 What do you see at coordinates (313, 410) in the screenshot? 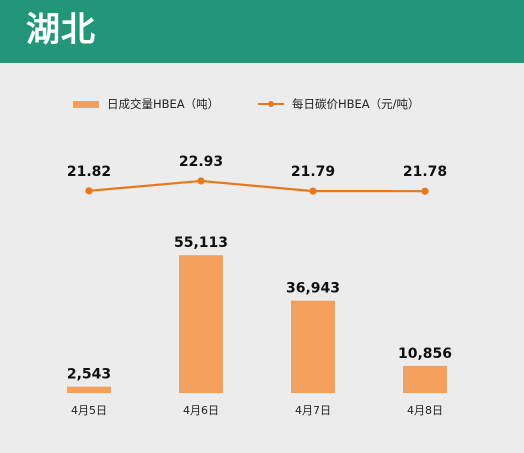
I see `x-tick-label-2: 4月7日` at bounding box center [313, 410].